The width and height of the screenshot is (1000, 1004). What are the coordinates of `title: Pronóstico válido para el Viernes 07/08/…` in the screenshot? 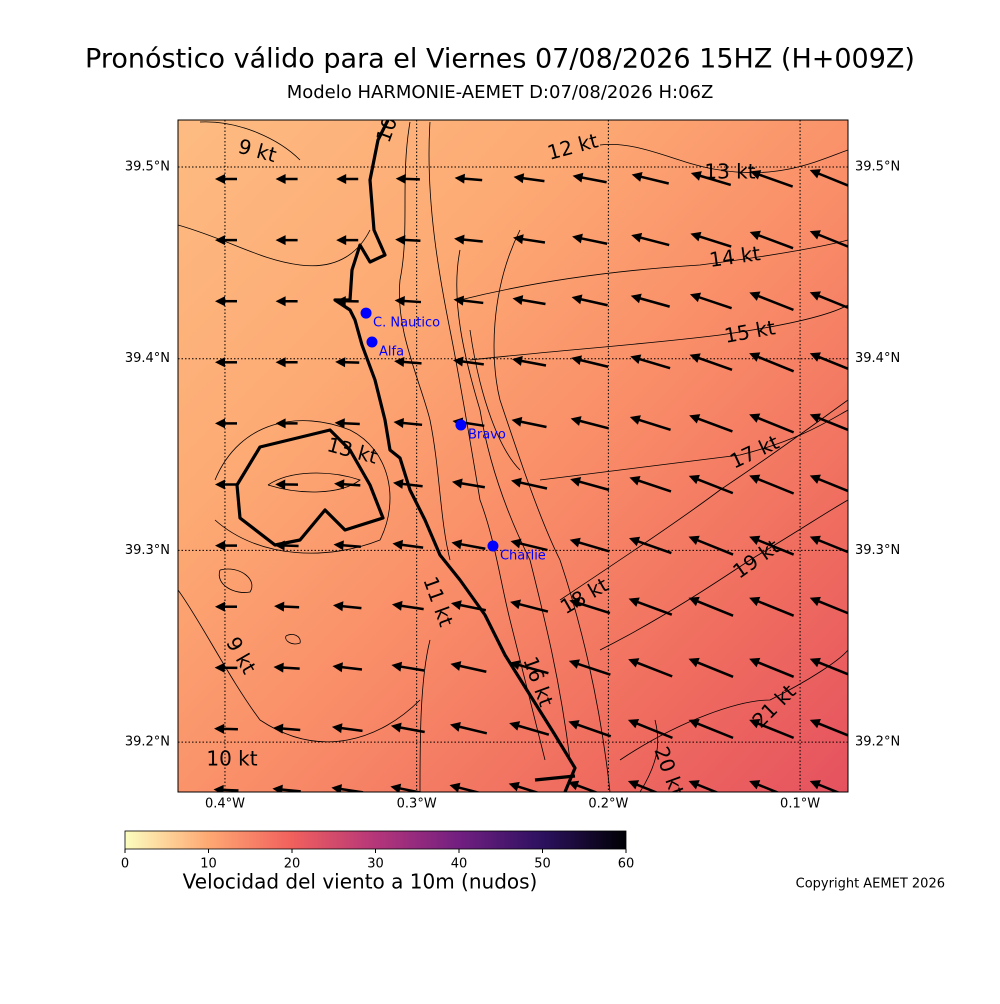 It's located at (500, 59).